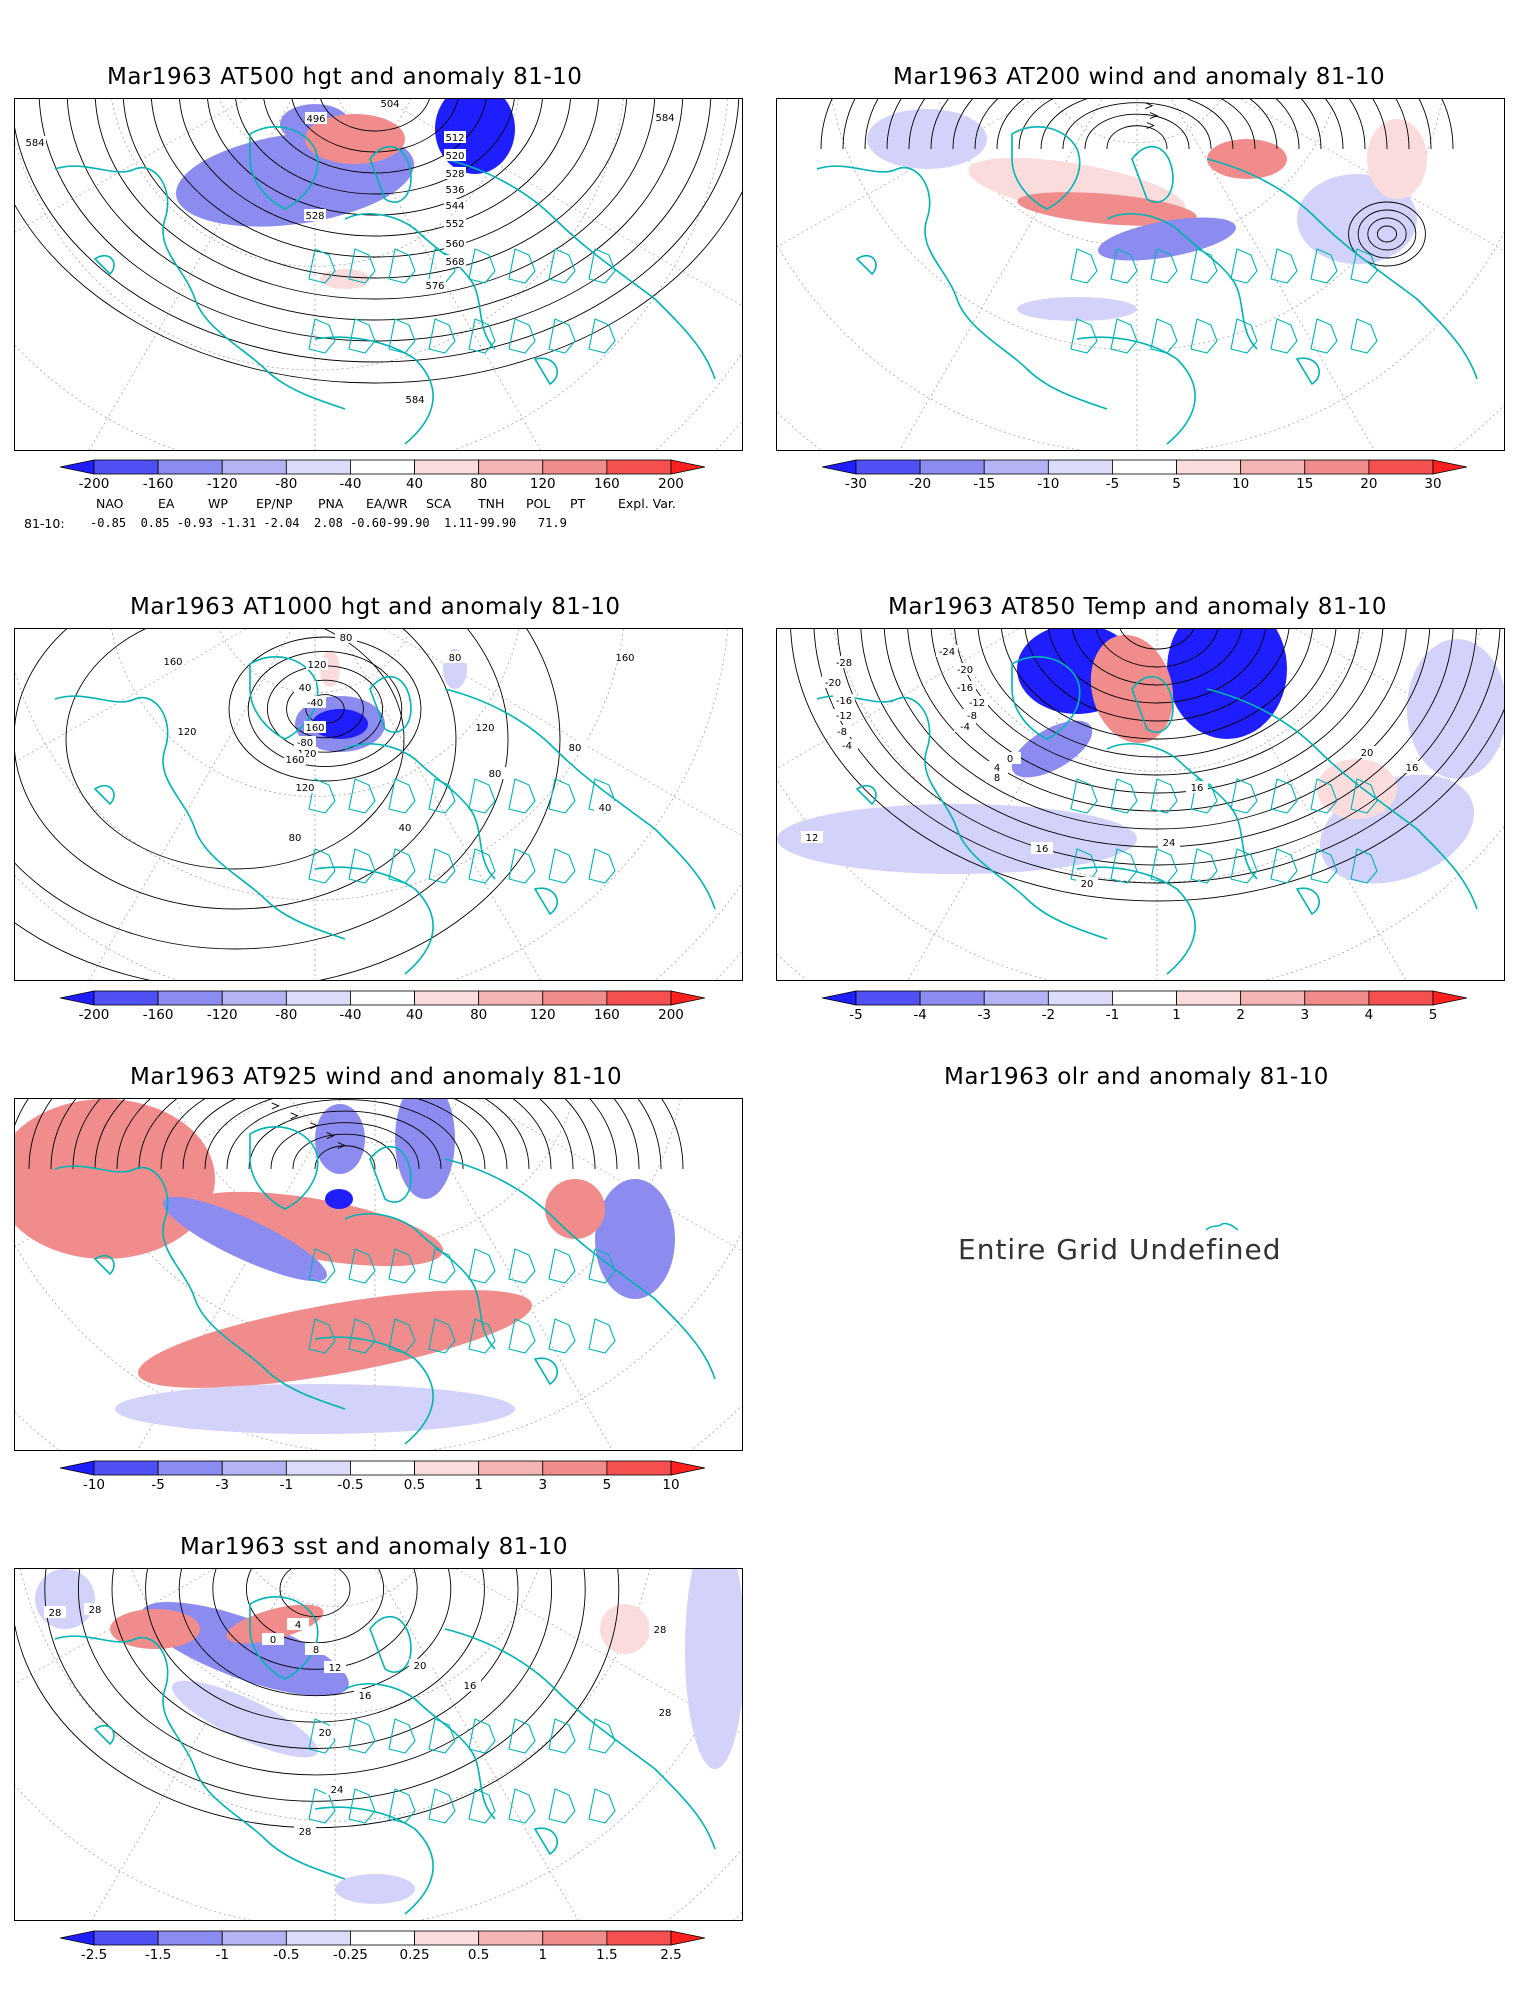  What do you see at coordinates (1144, 477) in the screenshot?
I see `colorbar-w200: -30 -20 -15 -10 -5 5 10 15 20 30` at bounding box center [1144, 477].